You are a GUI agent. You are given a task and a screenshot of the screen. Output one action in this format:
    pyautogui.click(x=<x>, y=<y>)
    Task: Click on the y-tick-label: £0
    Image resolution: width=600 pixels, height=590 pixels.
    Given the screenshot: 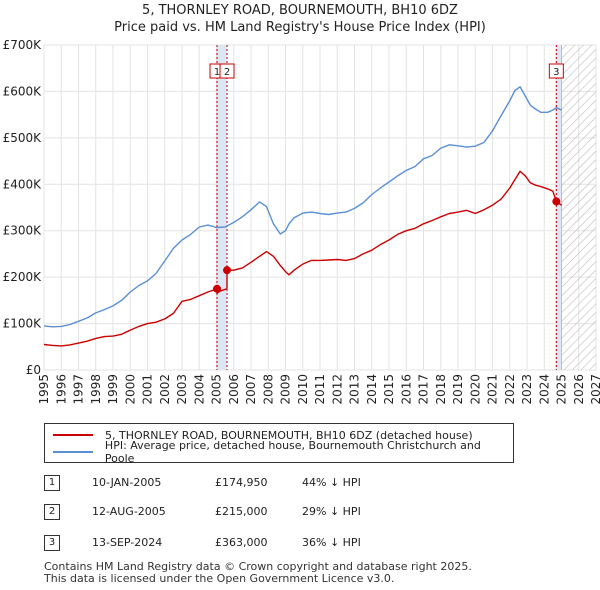 What is the action you would take?
    pyautogui.click(x=33, y=370)
    